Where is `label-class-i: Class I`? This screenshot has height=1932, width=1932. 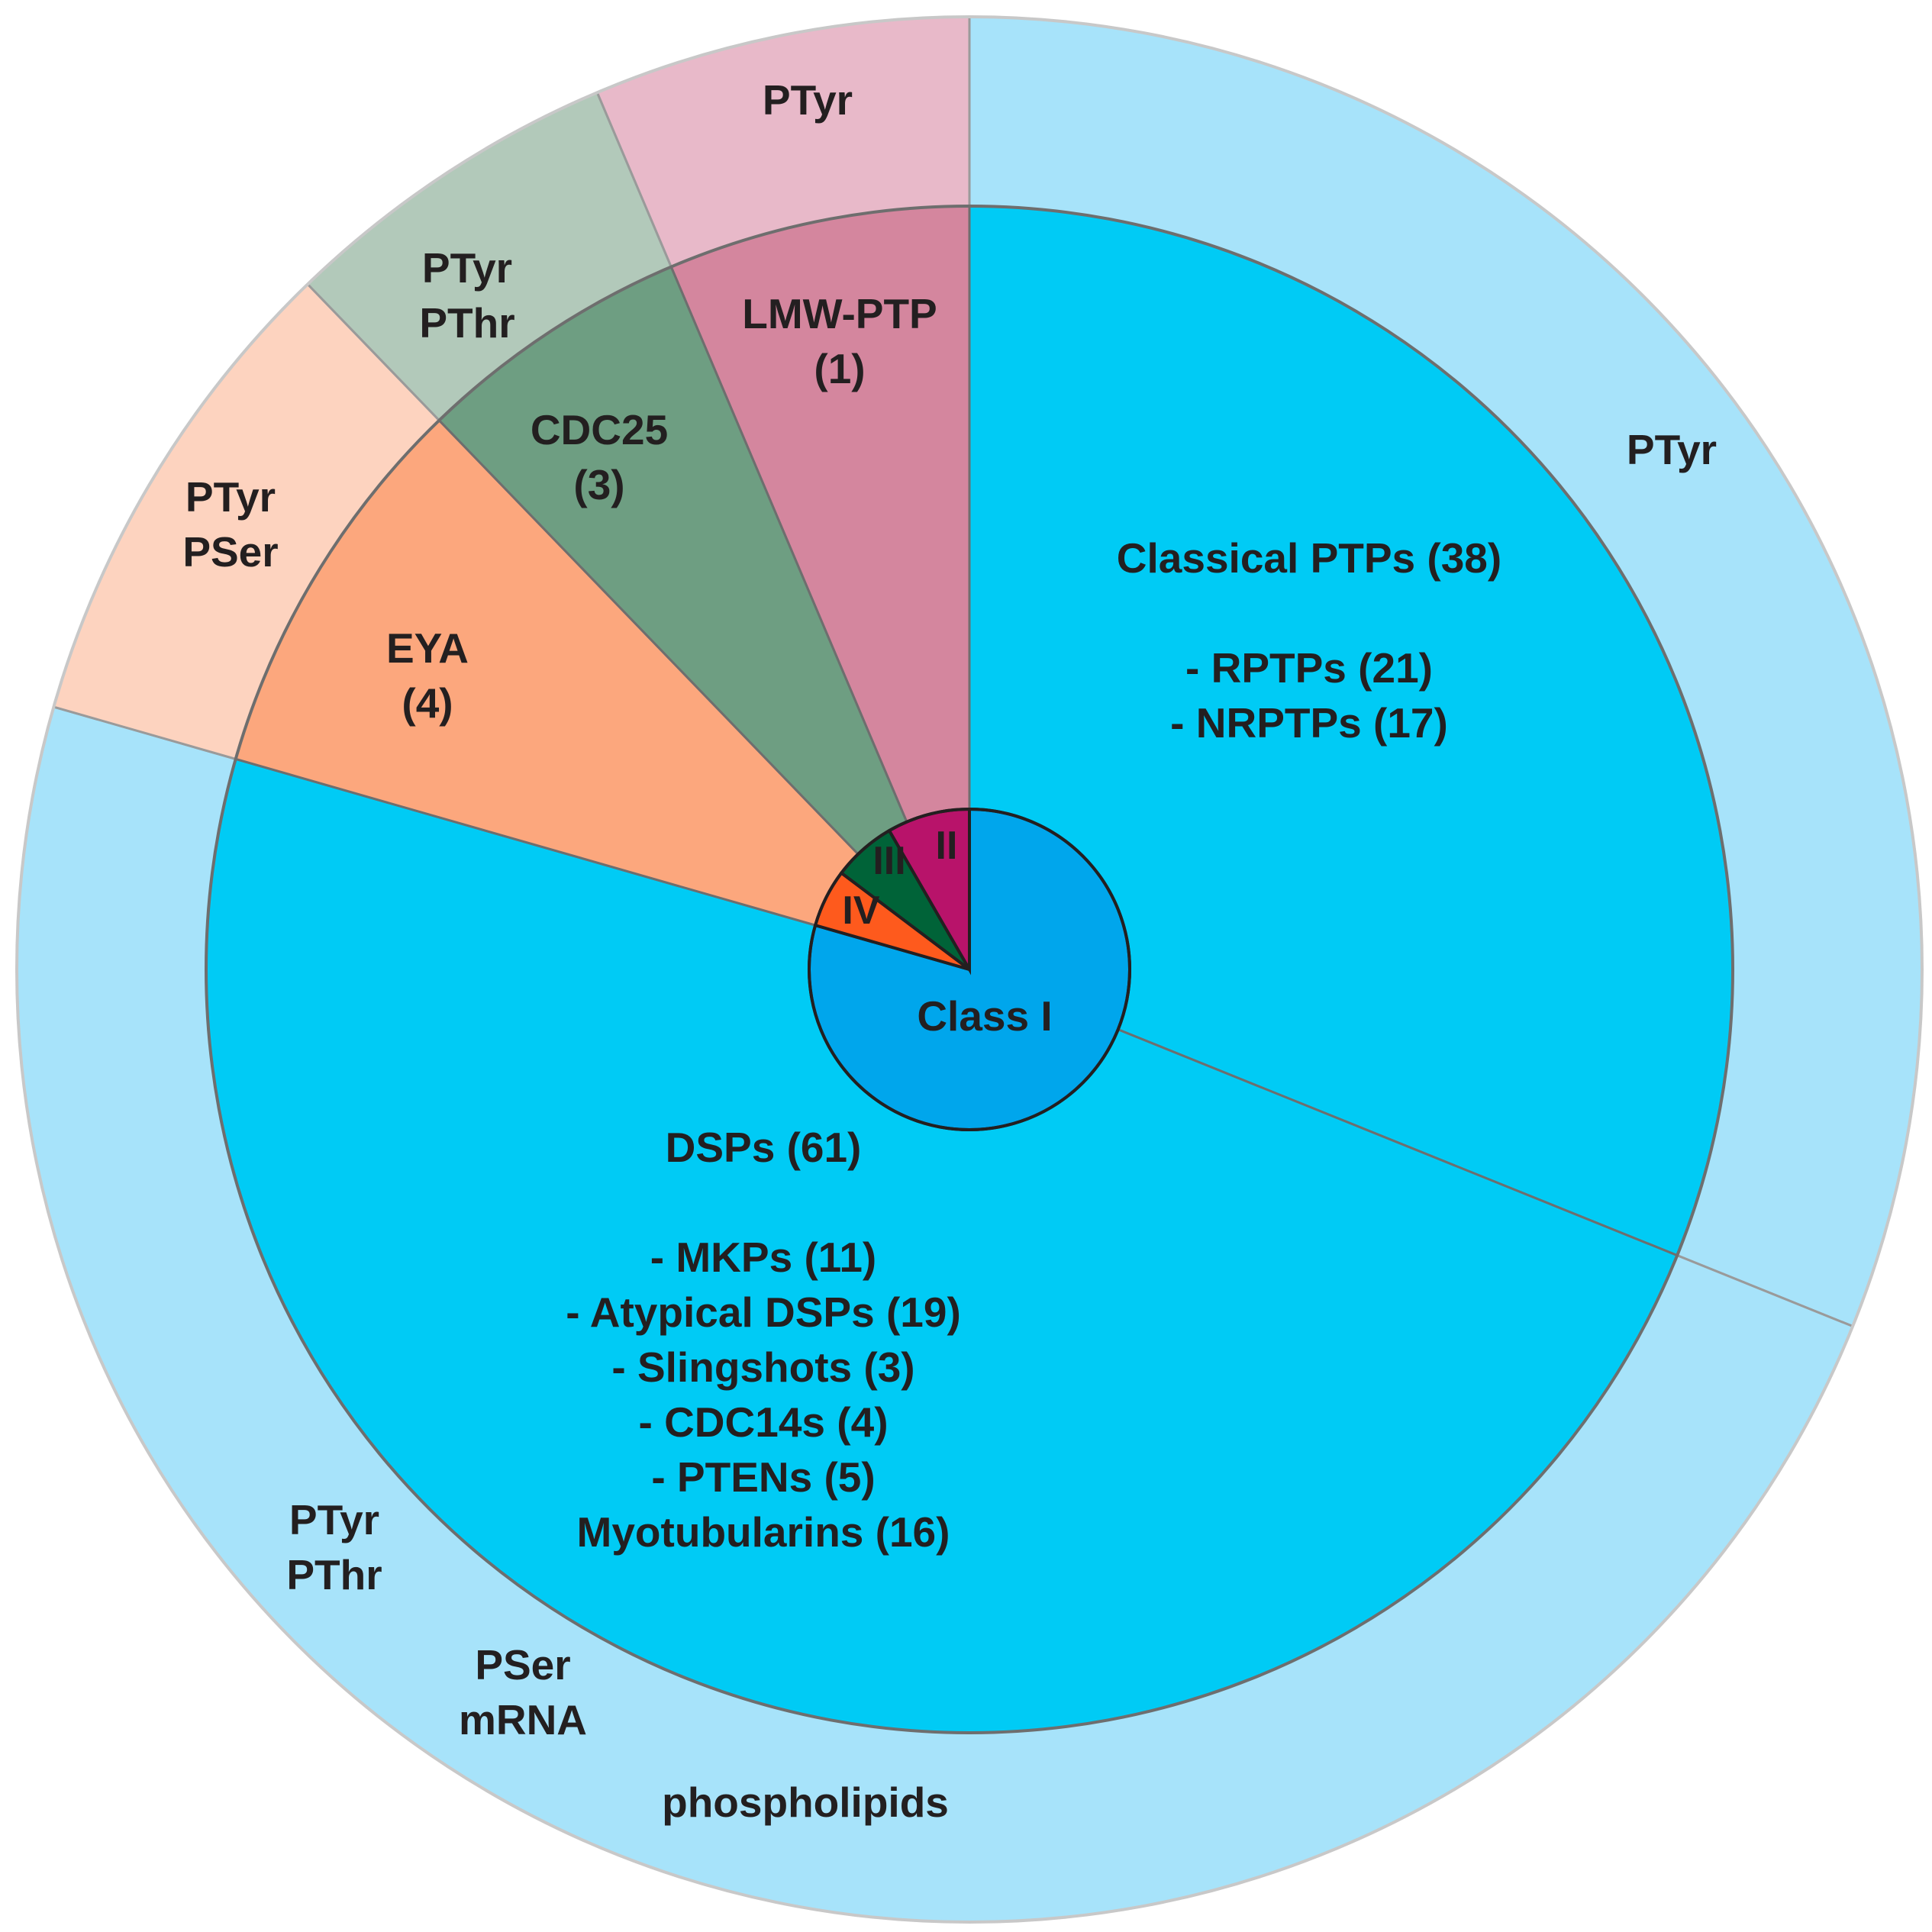 label-class-i: Class I is located at coordinates (984, 1016).